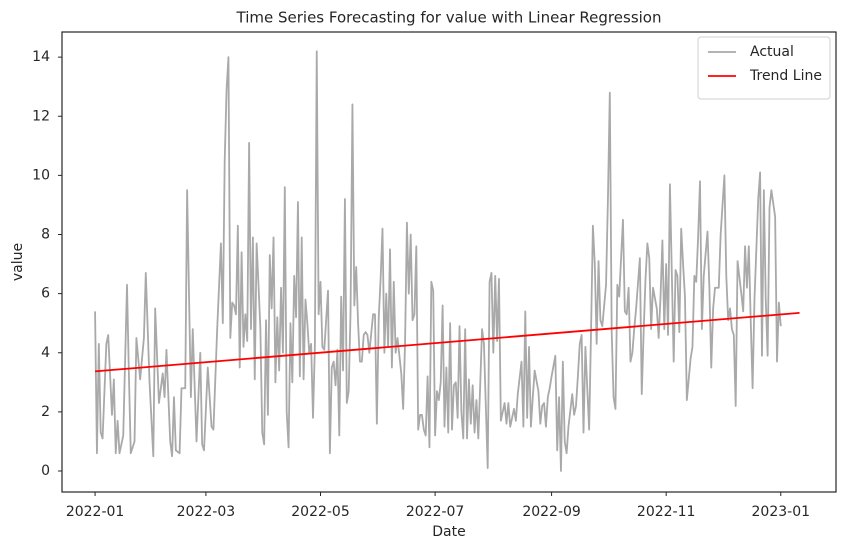  Describe the element at coordinates (18, 262) in the screenshot. I see `y-axis-label: value` at that location.